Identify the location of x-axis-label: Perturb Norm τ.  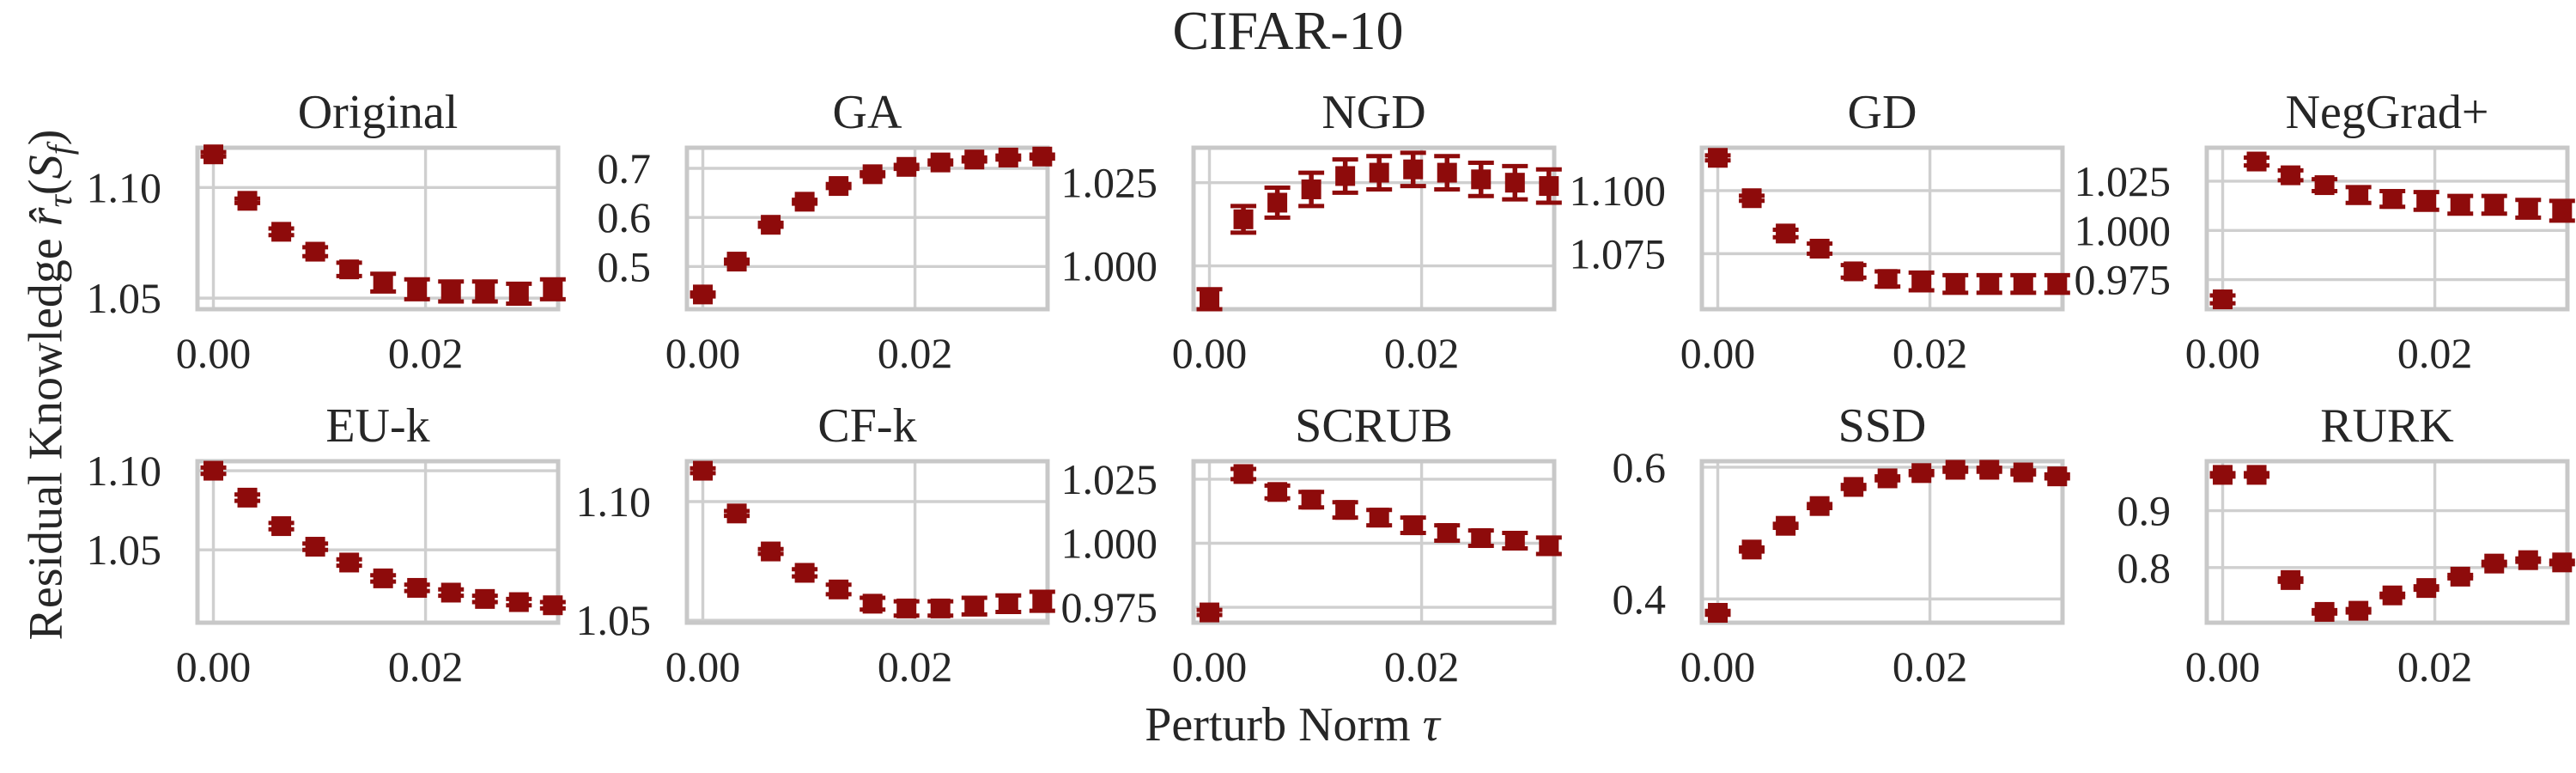
(1292, 725).